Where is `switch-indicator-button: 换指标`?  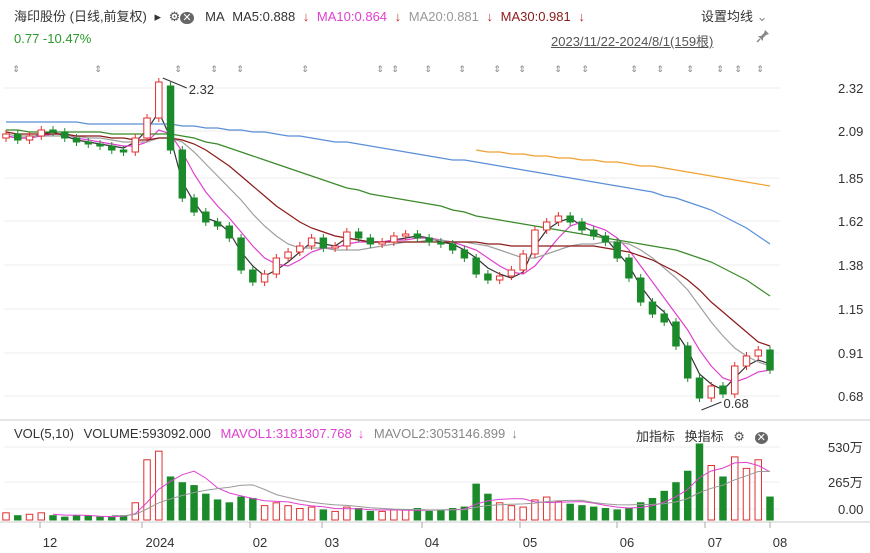
switch-indicator-button: 换指标 is located at coordinates (704, 436).